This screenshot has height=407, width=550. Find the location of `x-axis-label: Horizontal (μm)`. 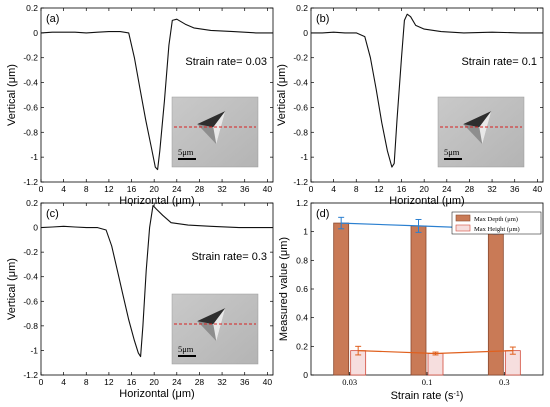

x-axis-label: Horizontal (μm) is located at coordinates (426, 201).